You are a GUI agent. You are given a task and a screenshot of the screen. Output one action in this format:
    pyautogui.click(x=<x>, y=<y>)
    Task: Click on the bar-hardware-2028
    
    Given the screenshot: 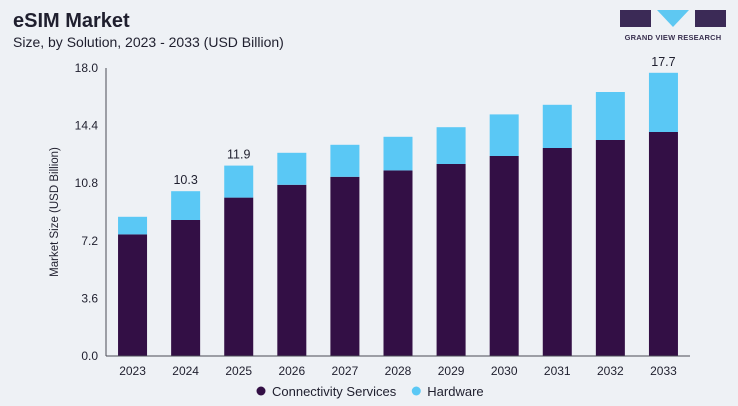 What is the action you would take?
    pyautogui.click(x=398, y=153)
    